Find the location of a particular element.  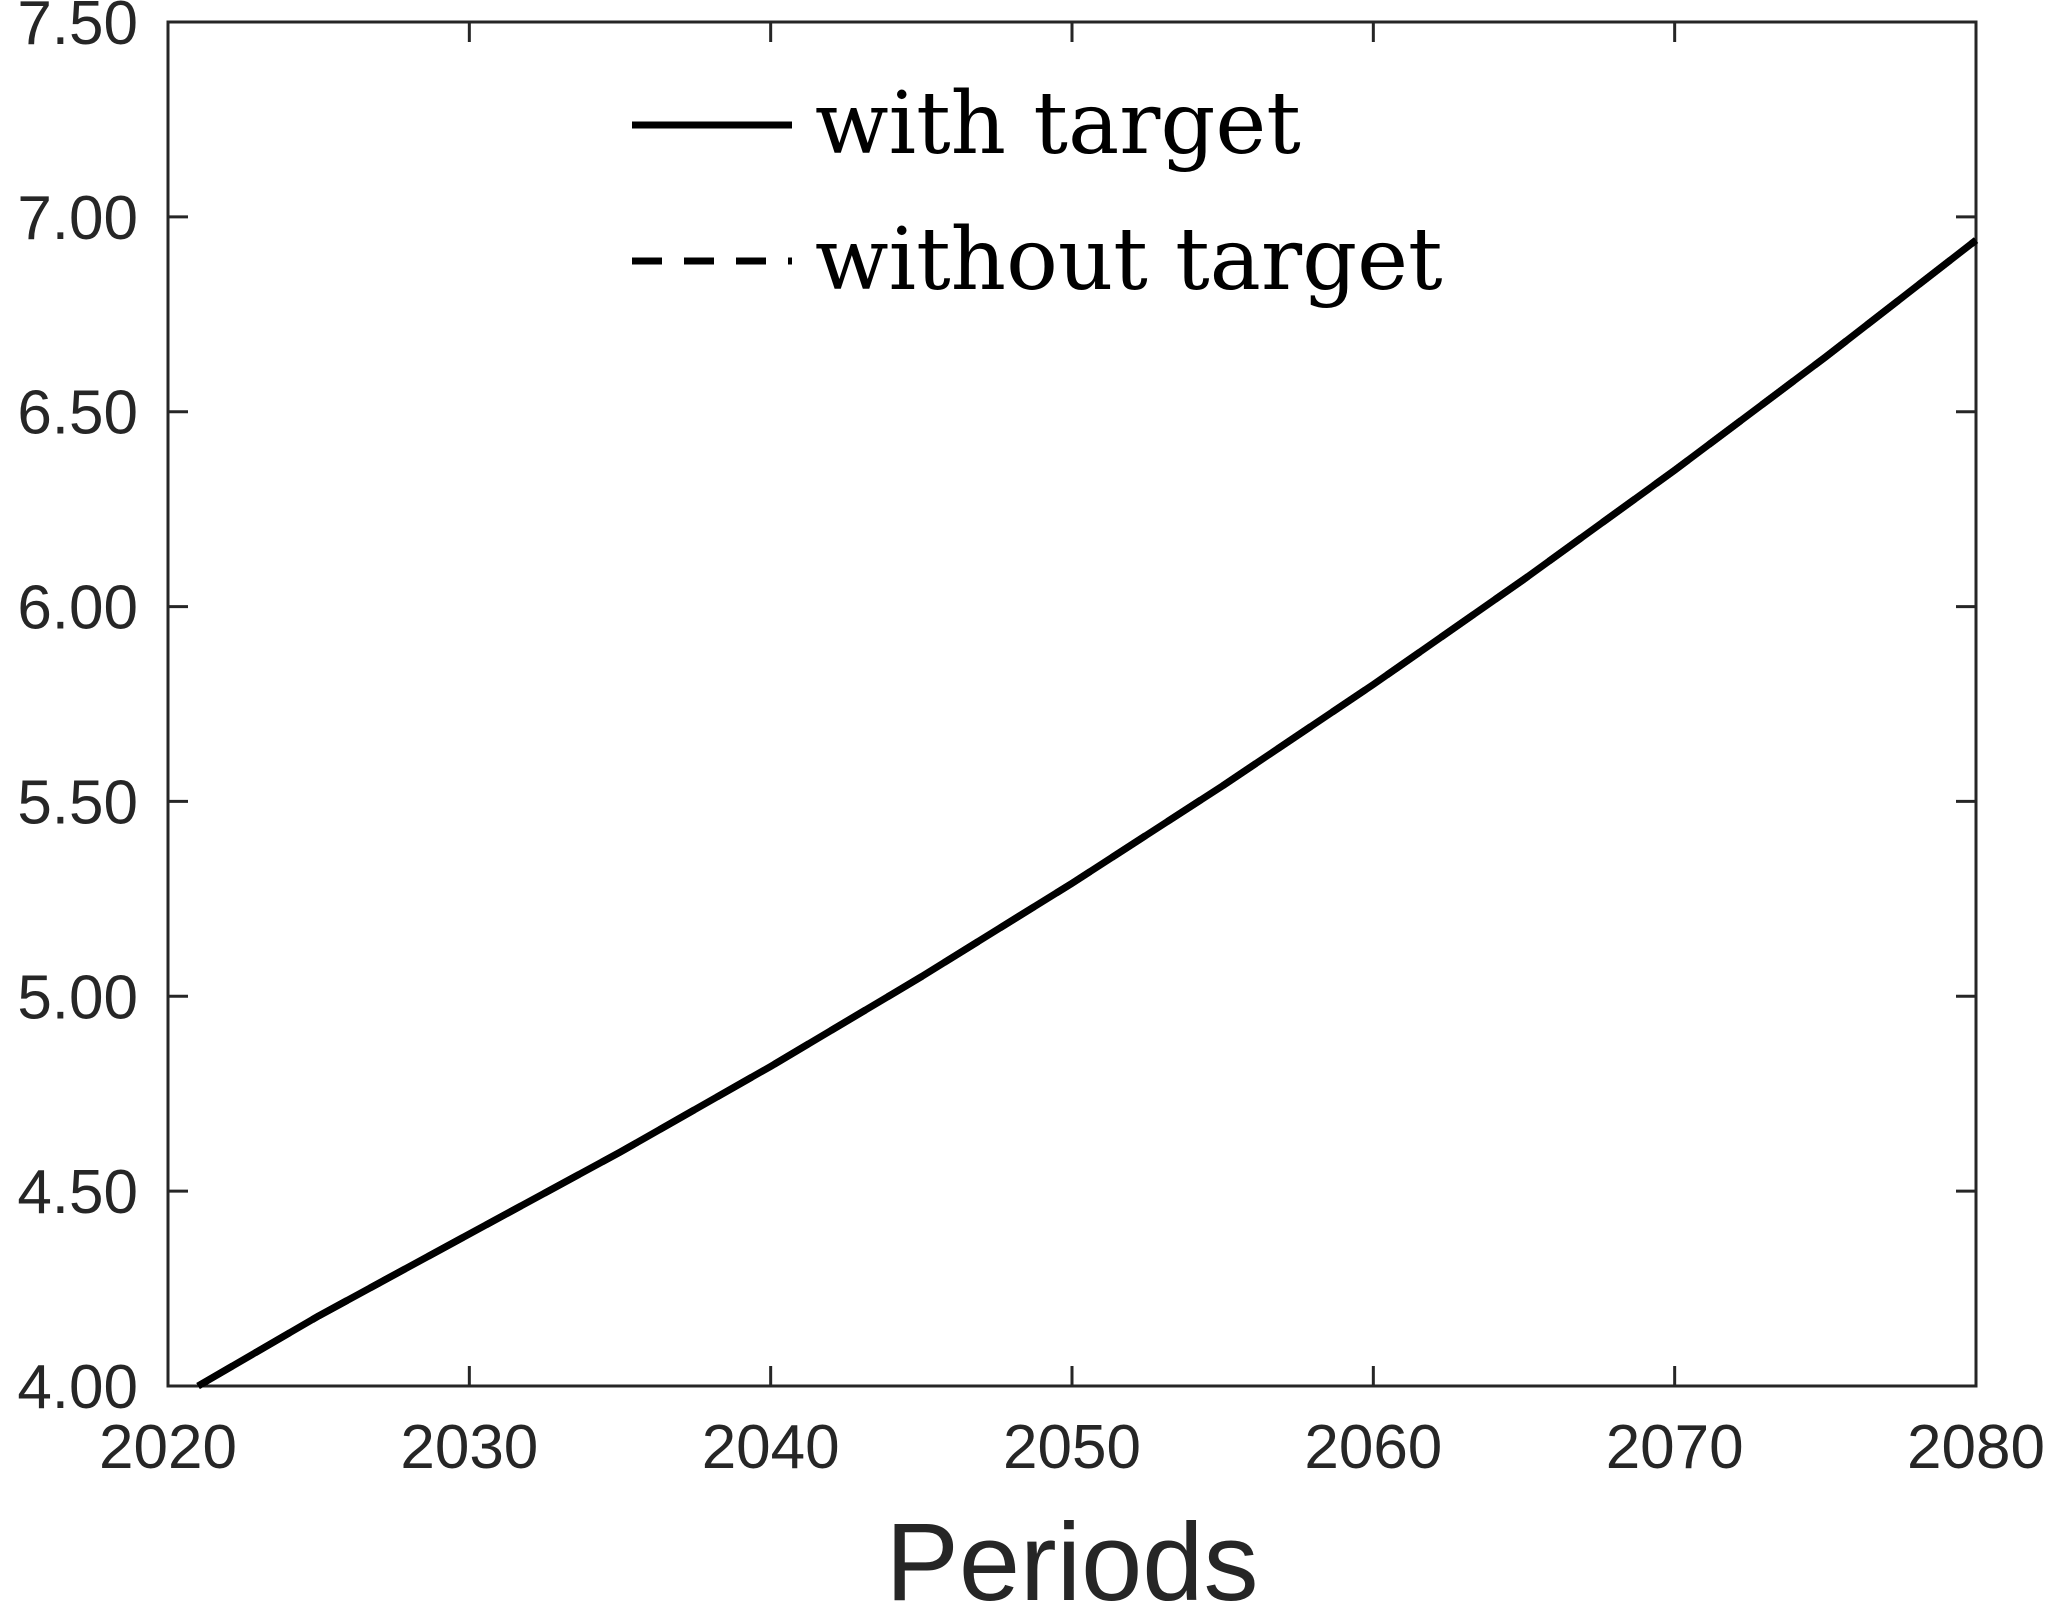

x-tick-label: 2080 is located at coordinates (1976, 1447).